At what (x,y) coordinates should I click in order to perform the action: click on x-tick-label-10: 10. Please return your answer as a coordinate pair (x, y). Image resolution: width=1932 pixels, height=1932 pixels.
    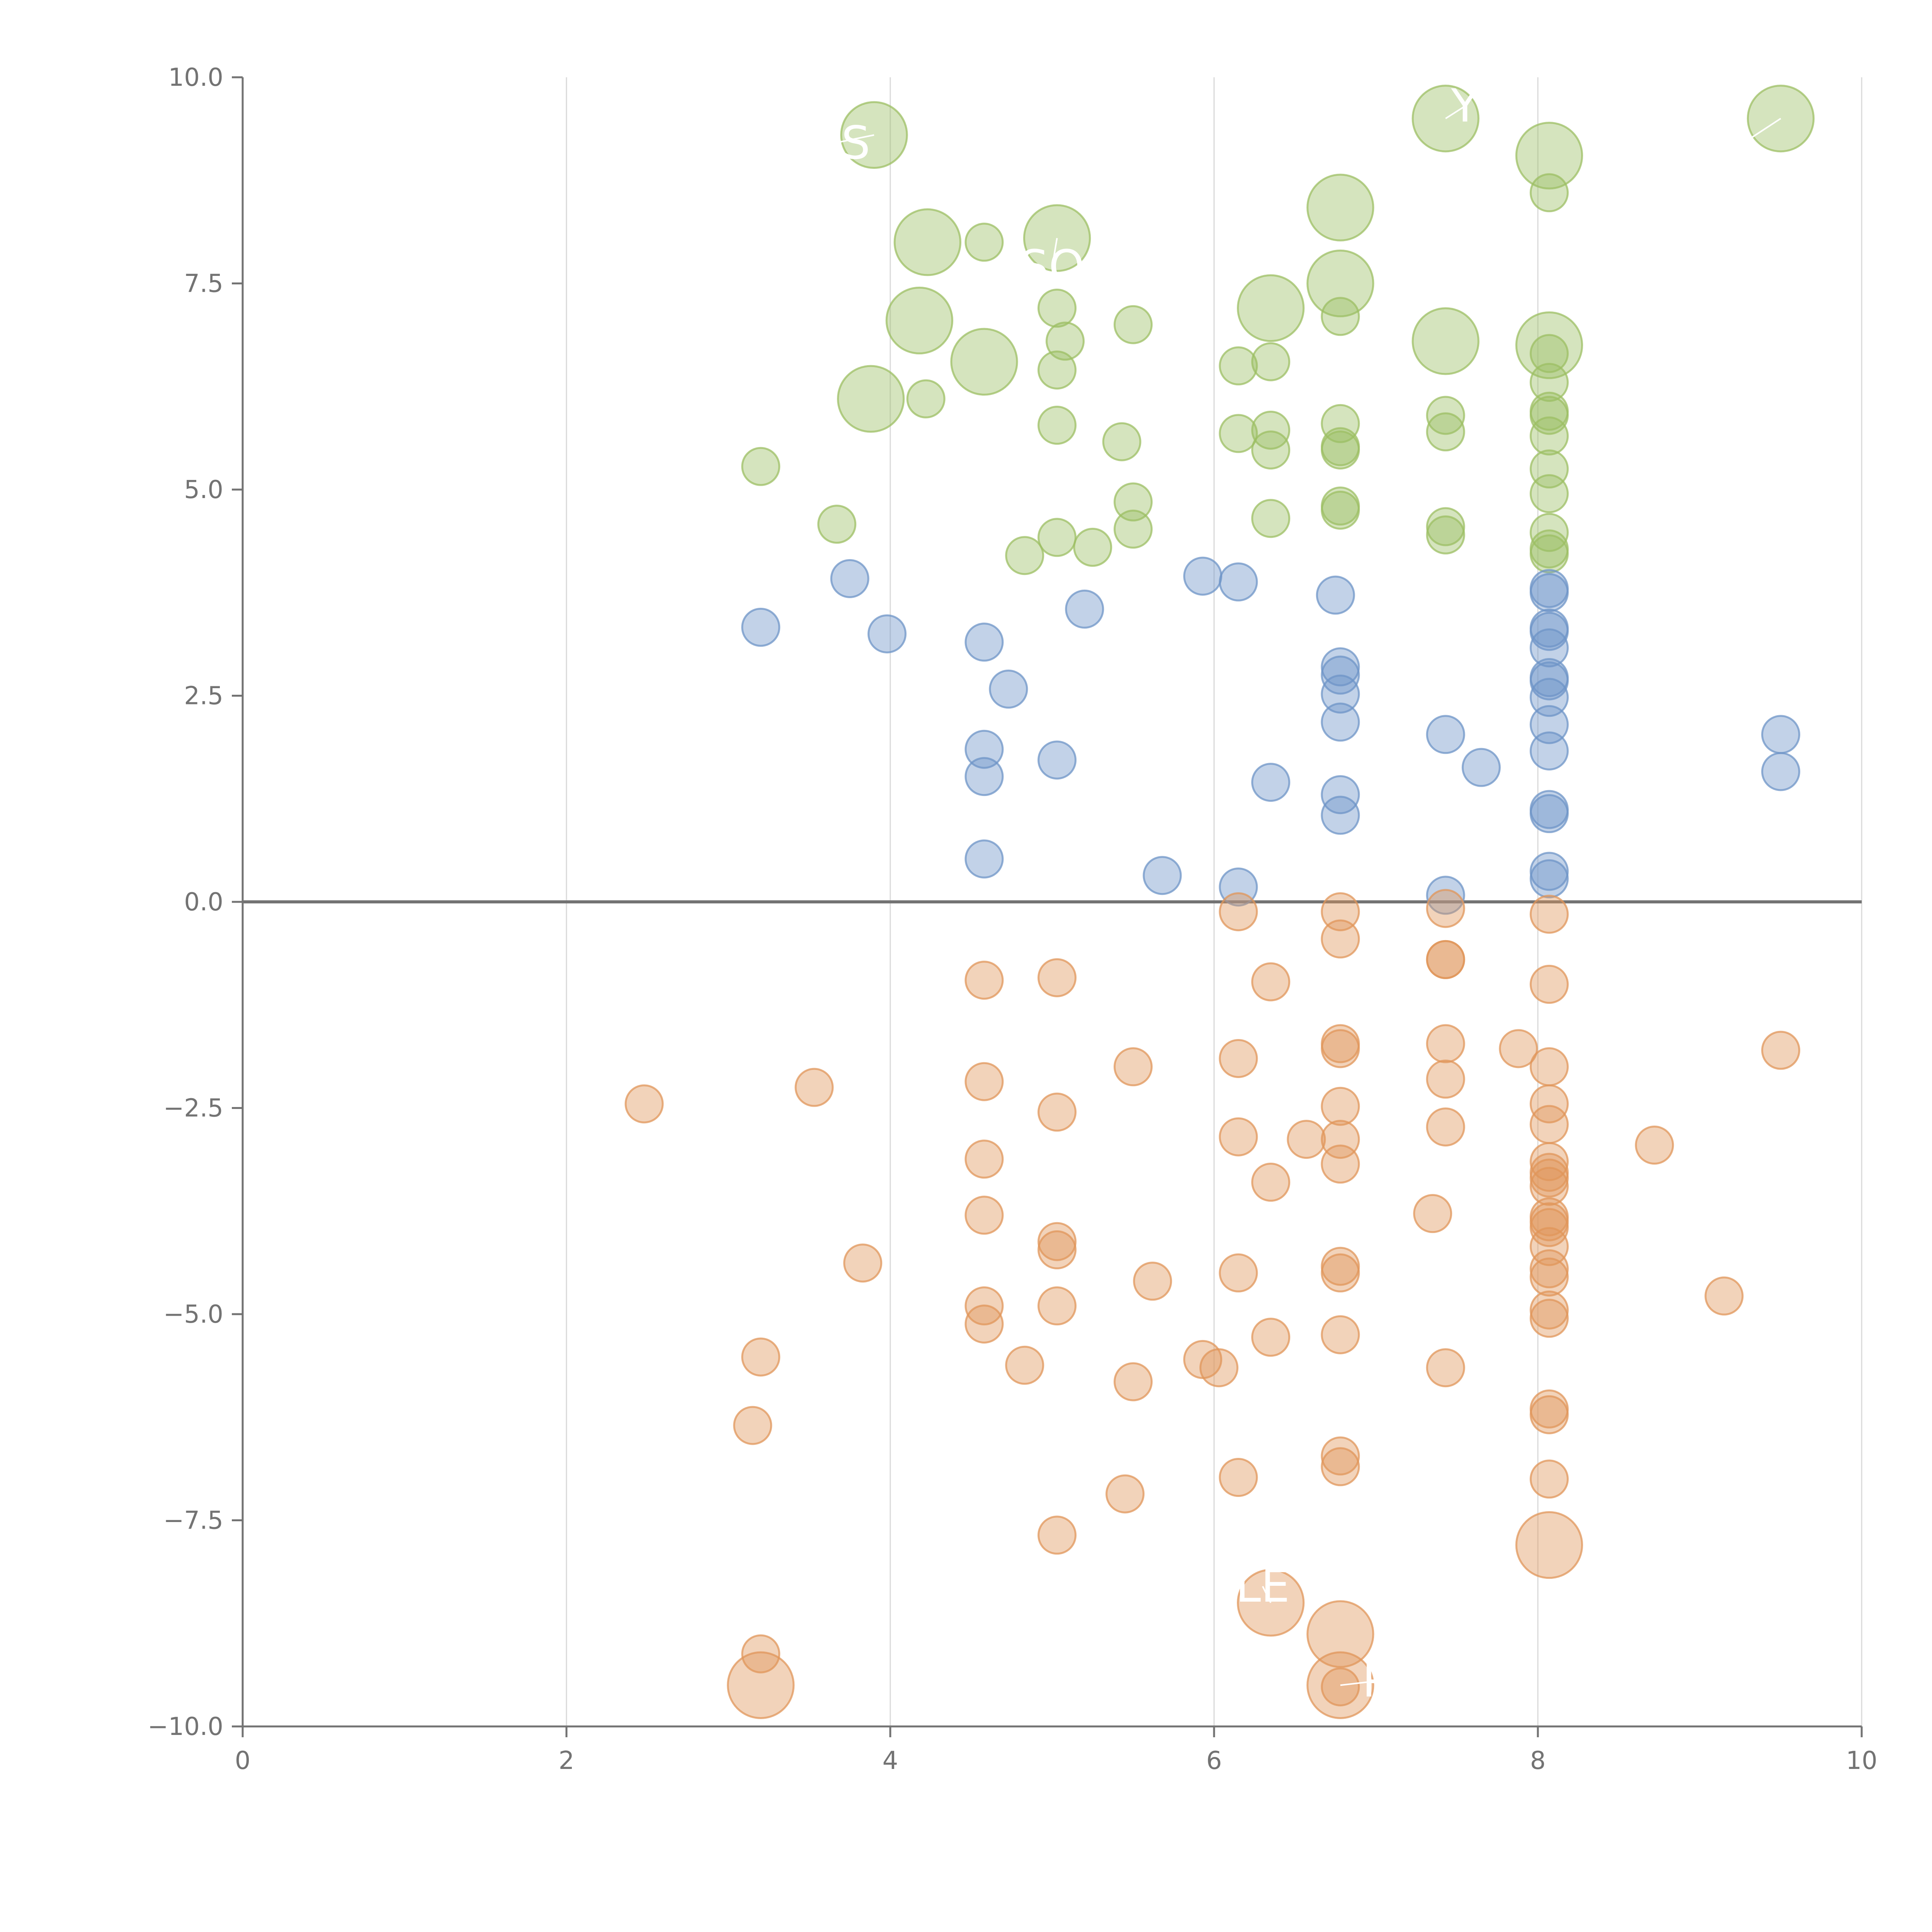
    Looking at the image, I should click on (1862, 1761).